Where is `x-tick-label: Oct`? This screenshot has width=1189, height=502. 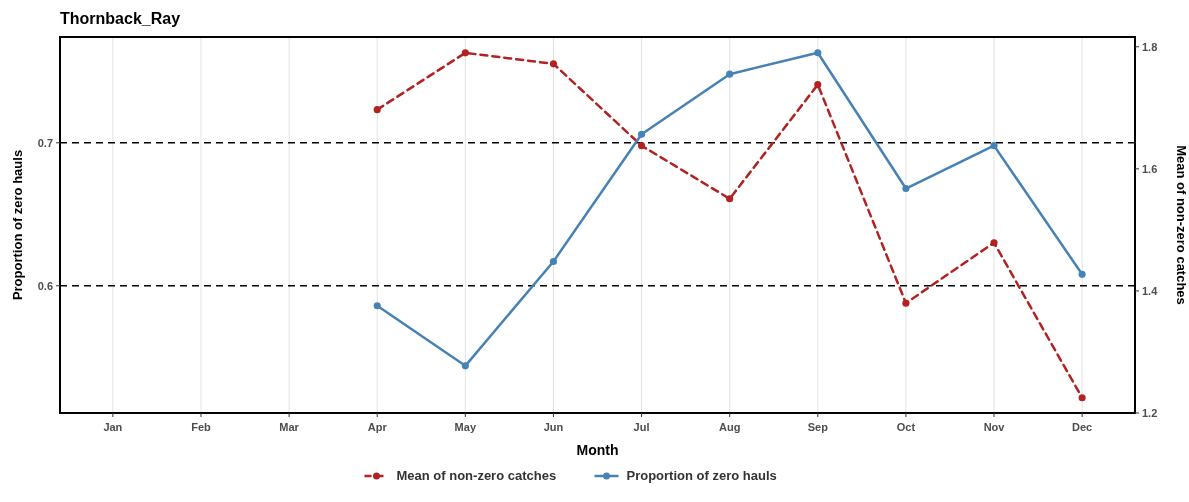
x-tick-label: Oct is located at coordinates (906, 427).